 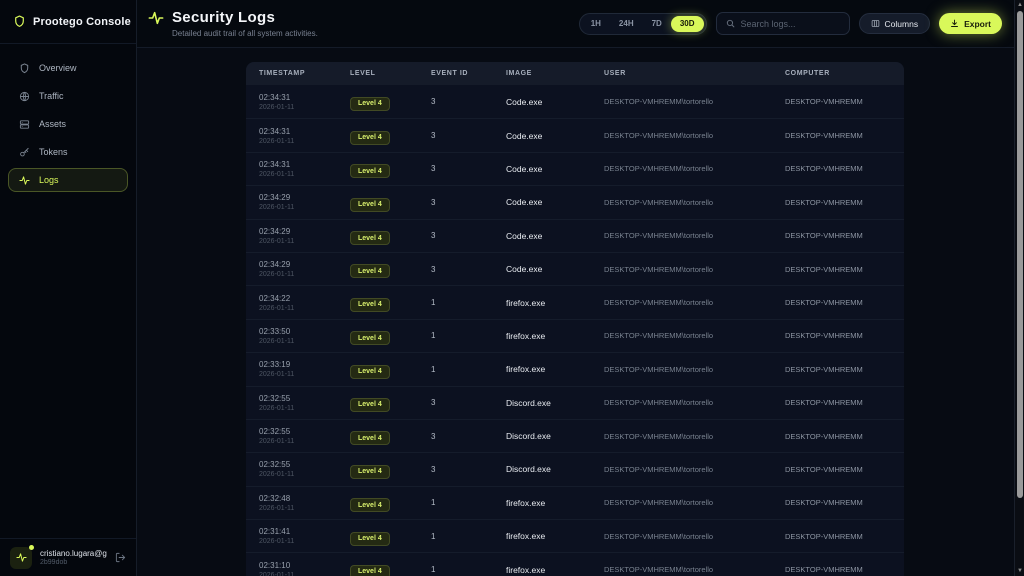 I want to click on column-header-image: IMAGE, so click(x=519, y=73).